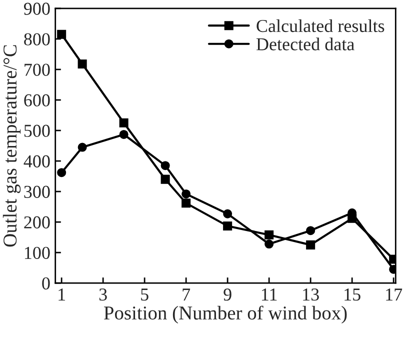  Describe the element at coordinates (311, 294) in the screenshot. I see `x-tick-label: 13` at that location.